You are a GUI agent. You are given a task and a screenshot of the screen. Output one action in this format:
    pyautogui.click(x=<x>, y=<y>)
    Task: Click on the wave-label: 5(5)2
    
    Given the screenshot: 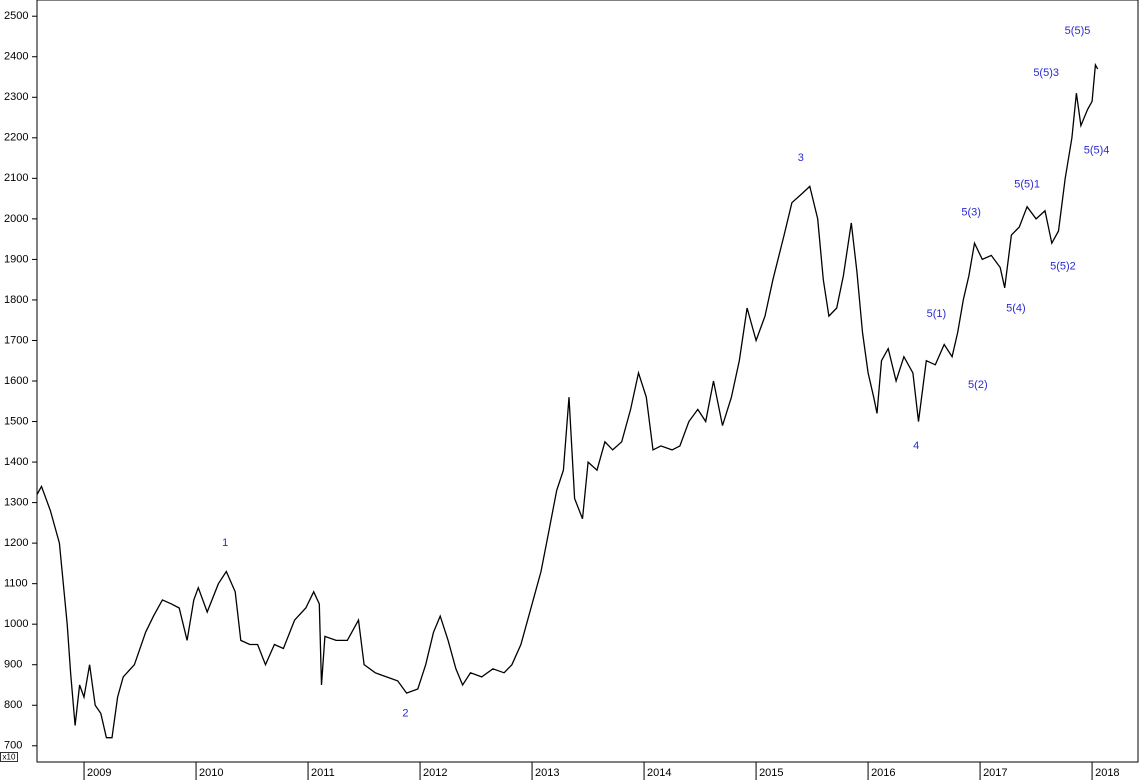 What is the action you would take?
    pyautogui.click(x=1063, y=267)
    